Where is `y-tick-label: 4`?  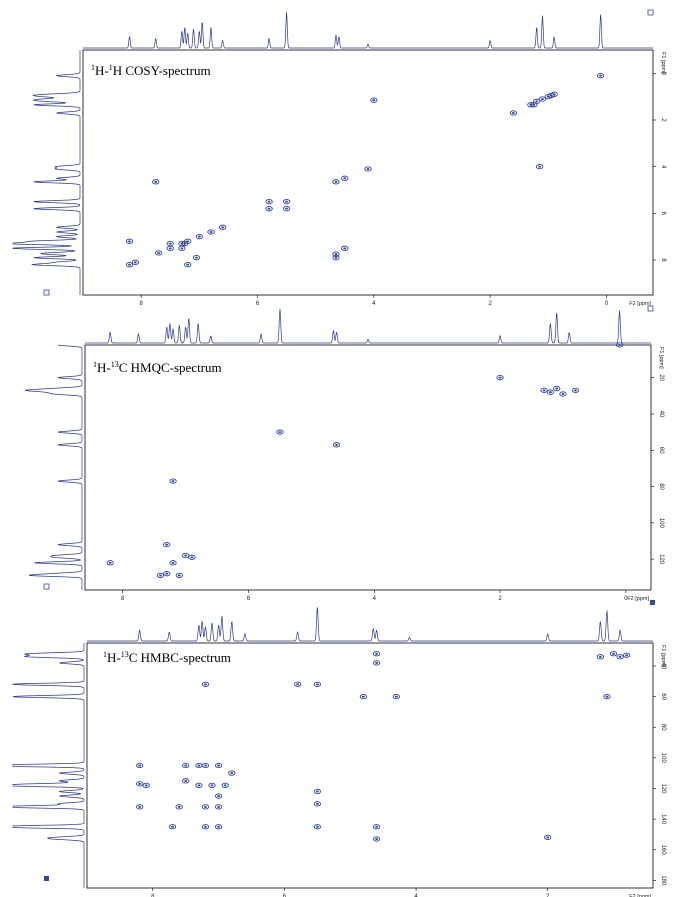 y-tick-label: 4 is located at coordinates (663, 167).